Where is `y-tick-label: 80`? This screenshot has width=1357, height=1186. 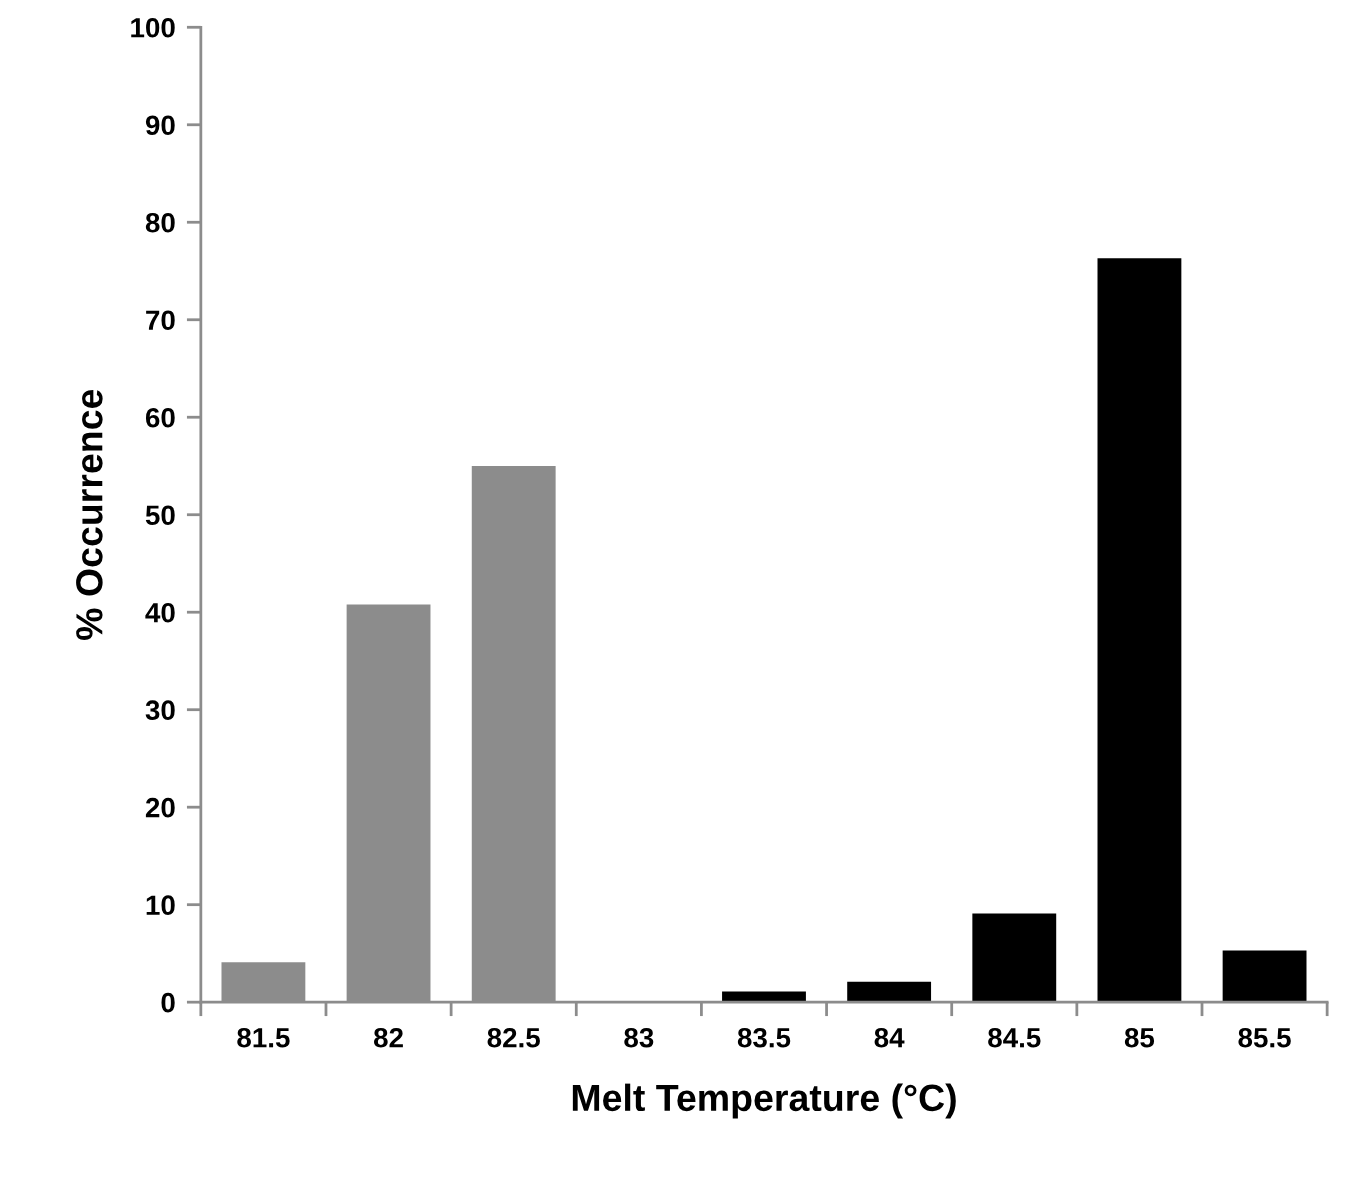 y-tick-label: 80 is located at coordinates (160, 222).